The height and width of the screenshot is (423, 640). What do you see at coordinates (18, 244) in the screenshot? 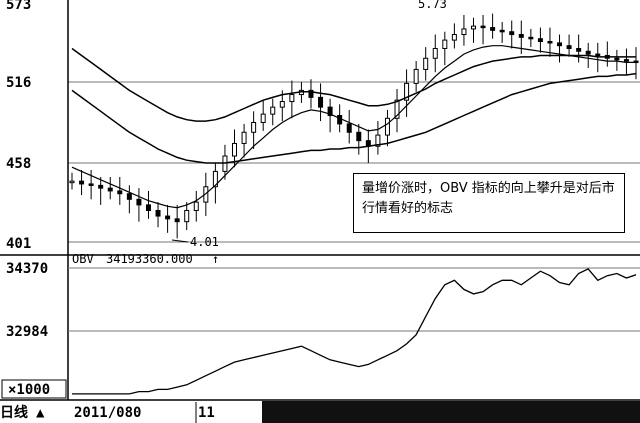
I see `price-tick-label: 401` at bounding box center [18, 244].